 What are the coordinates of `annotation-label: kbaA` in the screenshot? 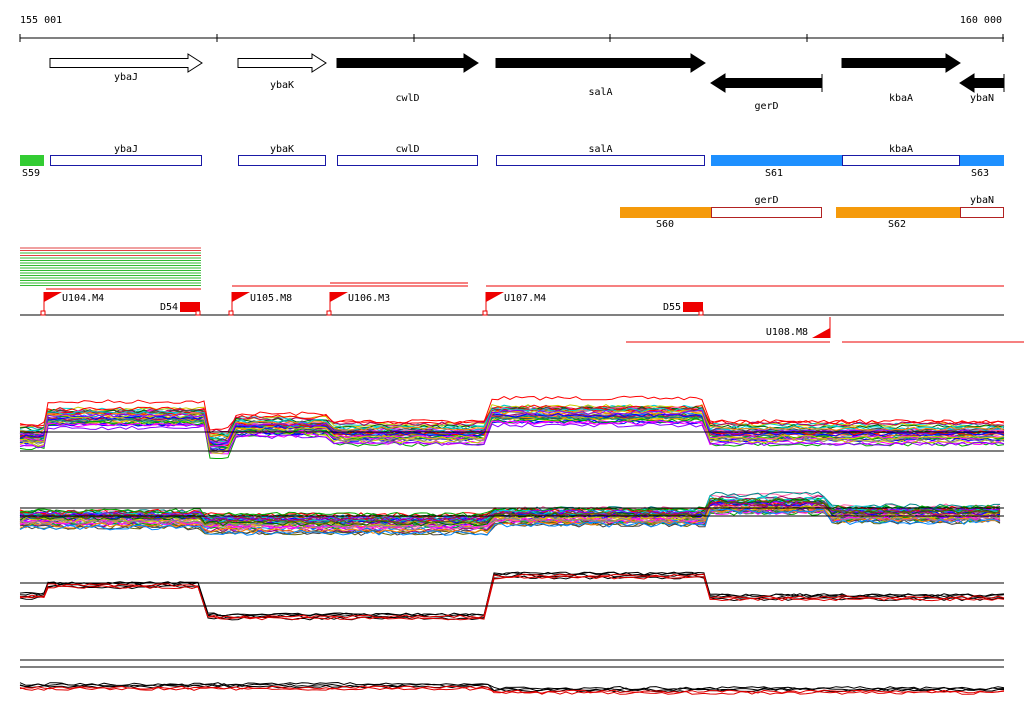 It's located at (901, 149).